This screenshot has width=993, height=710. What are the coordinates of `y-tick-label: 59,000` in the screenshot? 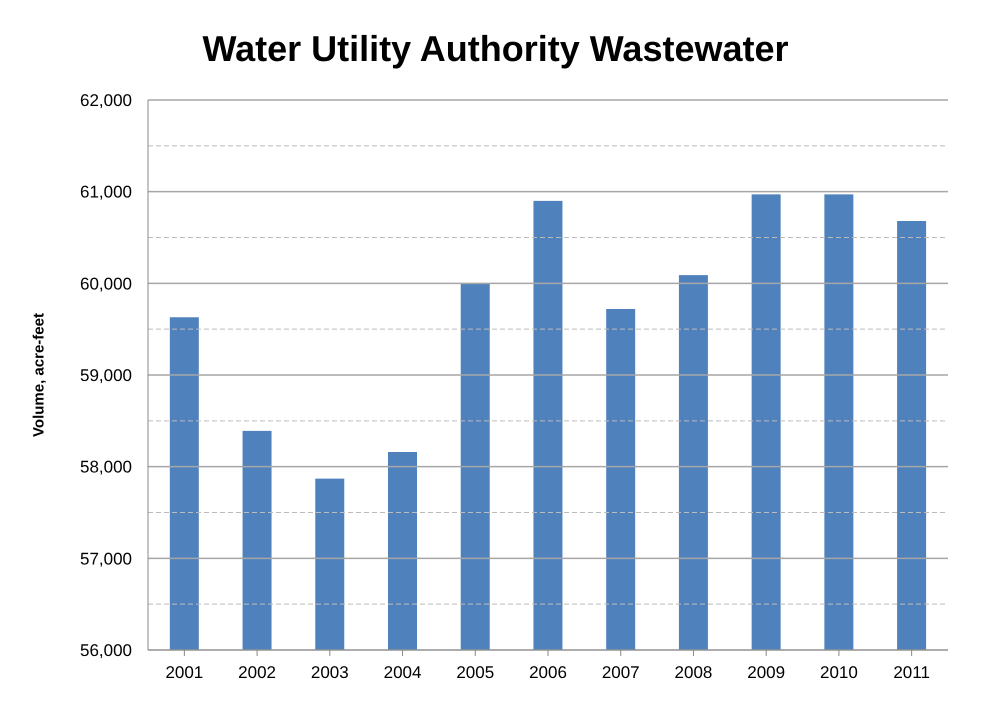 It's located at (106, 376).